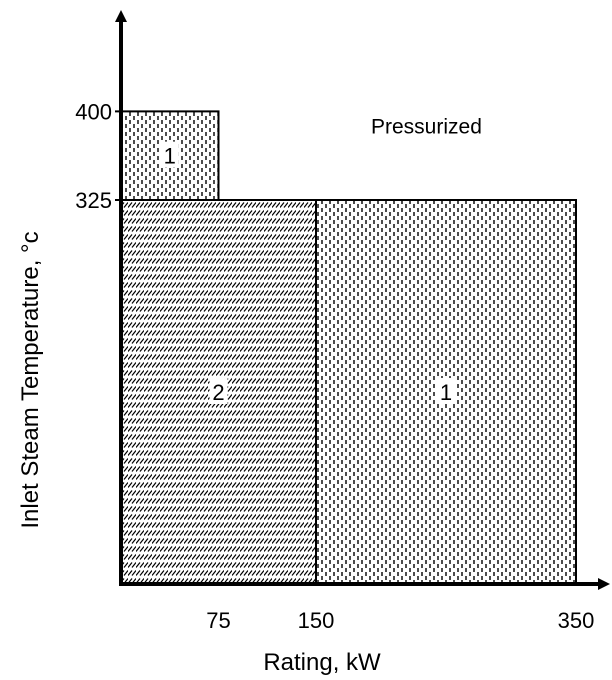 The image size is (612, 680). Describe the element at coordinates (93, 111) in the screenshot. I see `y-tick-label: 400` at that location.